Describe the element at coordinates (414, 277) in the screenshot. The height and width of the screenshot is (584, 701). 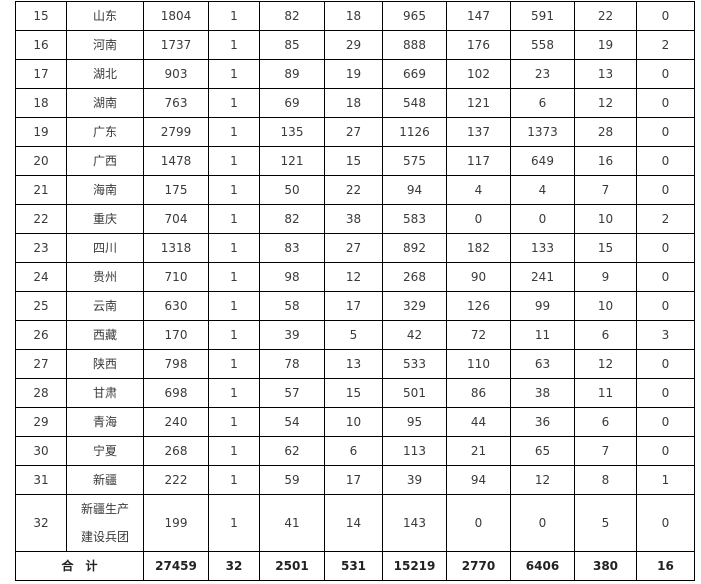
I see `value-cell: 268` at that location.